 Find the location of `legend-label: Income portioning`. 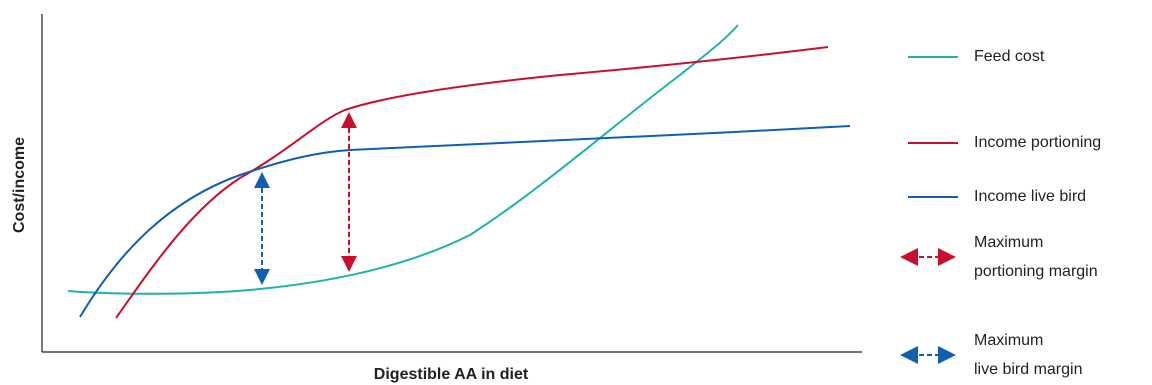

legend-label: Income portioning is located at coordinates (1037, 142).